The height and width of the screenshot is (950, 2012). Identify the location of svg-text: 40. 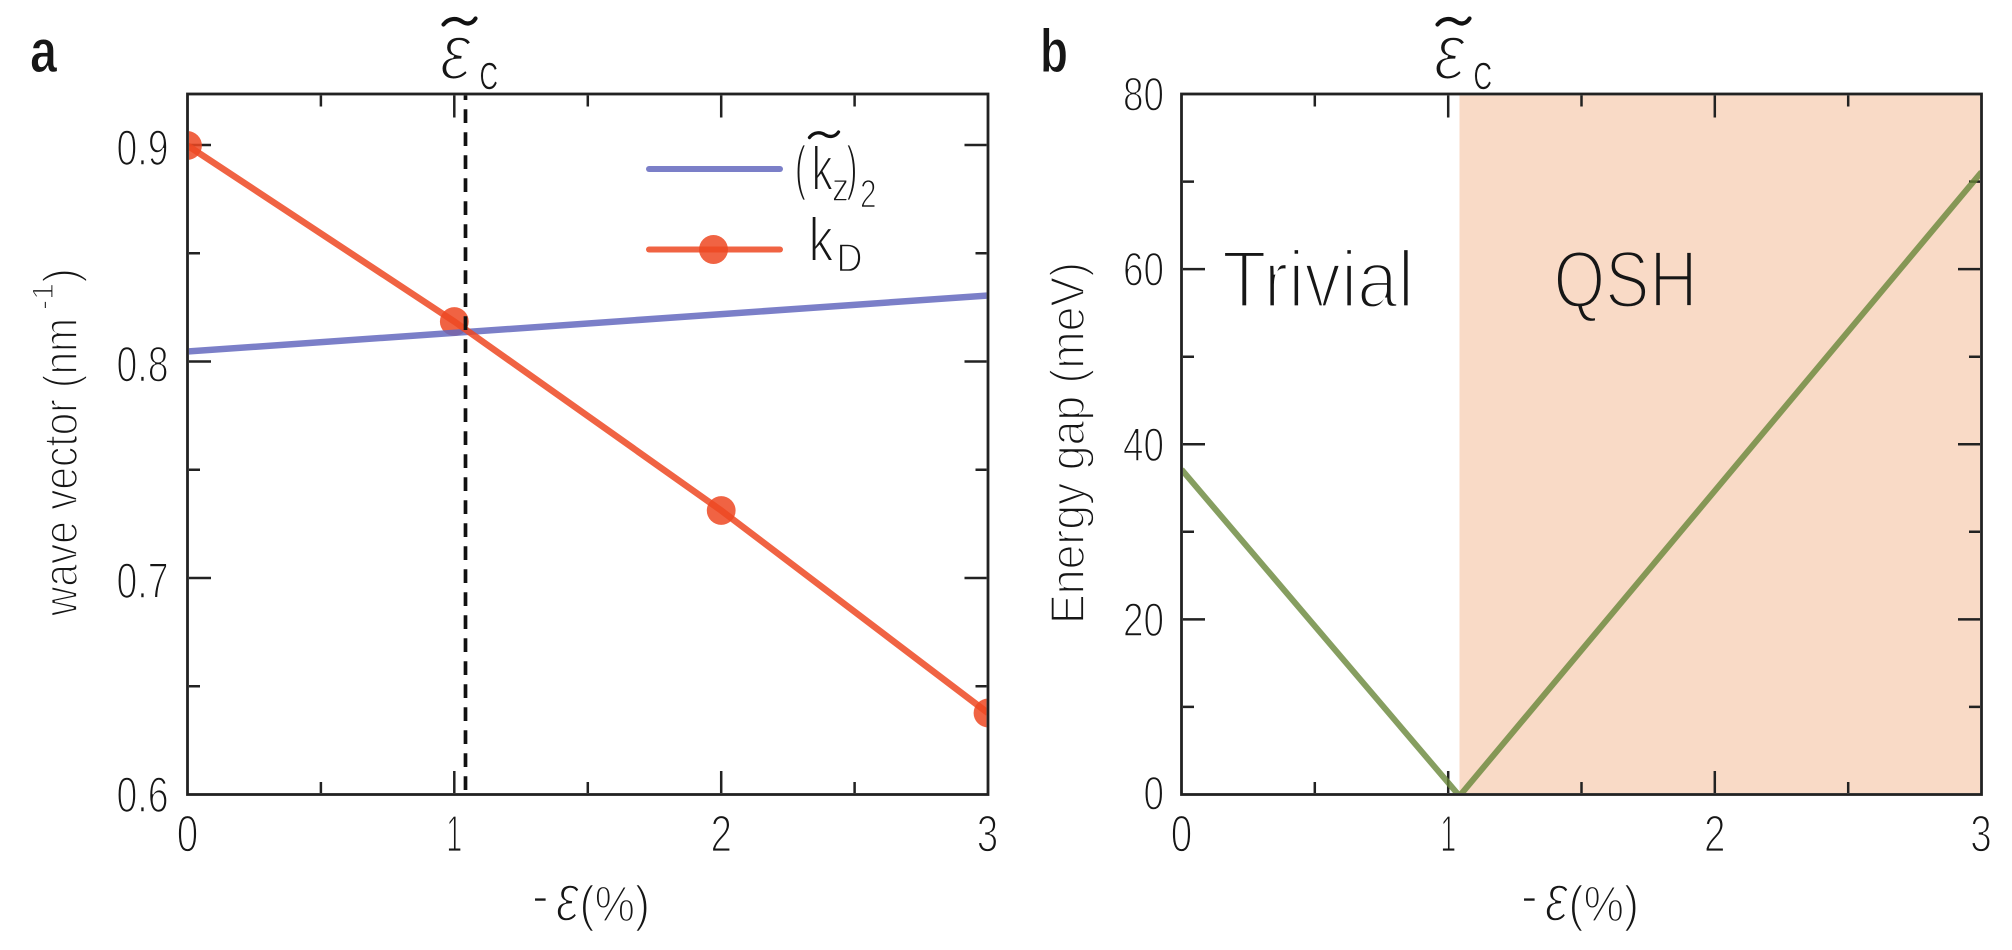
(1143, 444).